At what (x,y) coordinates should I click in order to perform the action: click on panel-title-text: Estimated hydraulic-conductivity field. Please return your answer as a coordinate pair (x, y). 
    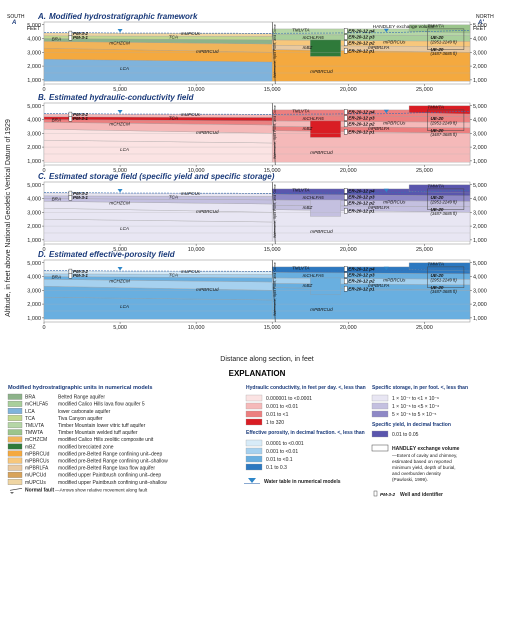
    Looking at the image, I should click on (122, 97).